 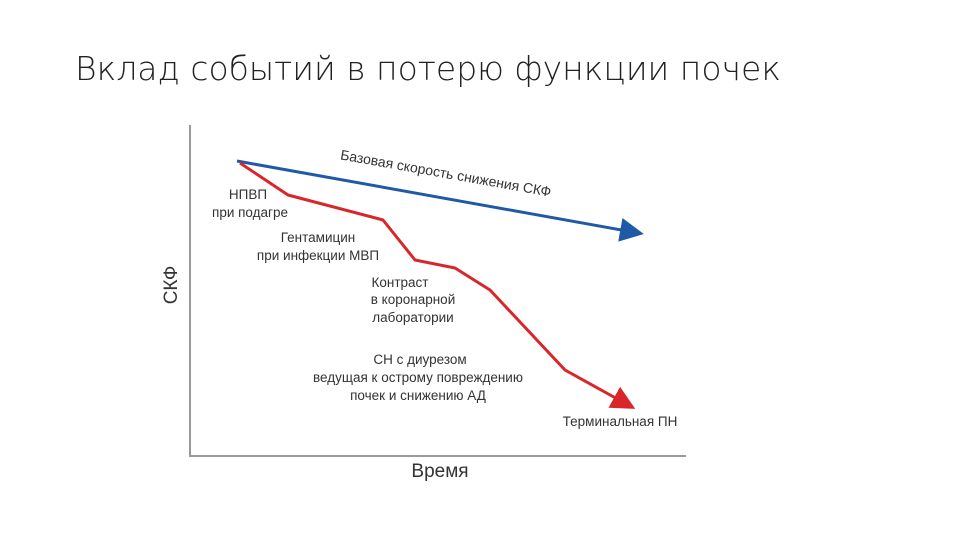 I want to click on event-label: при инфекции МВП, so click(x=318, y=255).